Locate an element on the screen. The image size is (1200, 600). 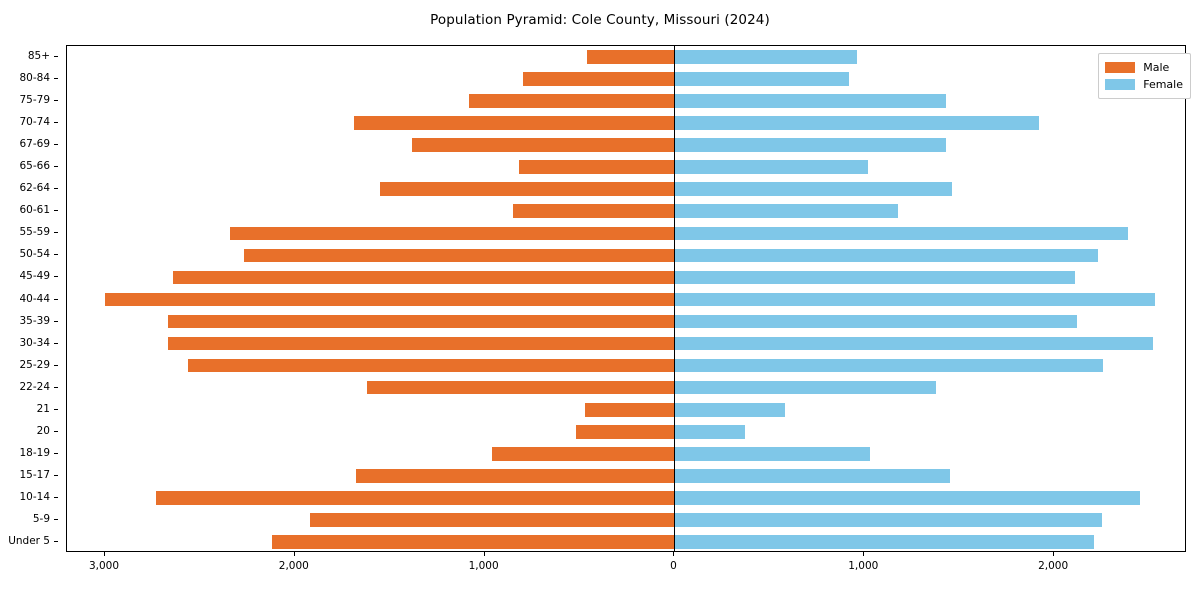
y-tick-label: 85+ is located at coordinates (38, 56).